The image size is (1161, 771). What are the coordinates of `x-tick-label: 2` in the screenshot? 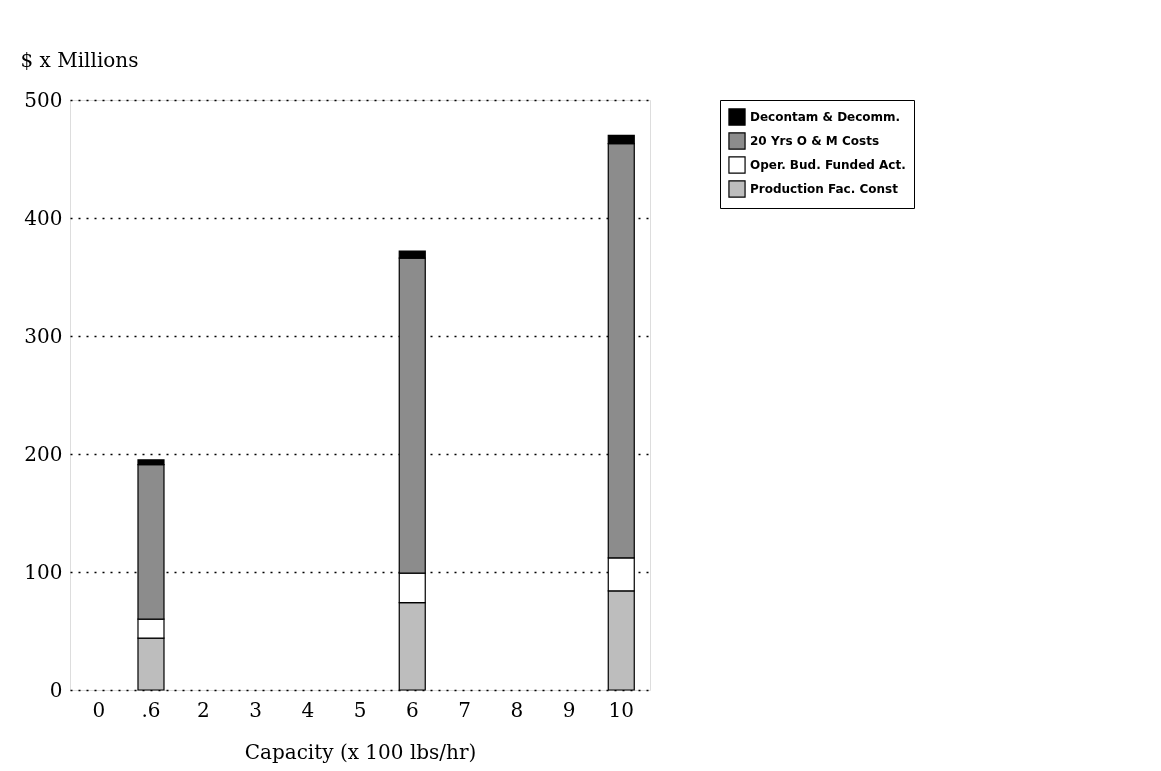 It's located at (203, 709).